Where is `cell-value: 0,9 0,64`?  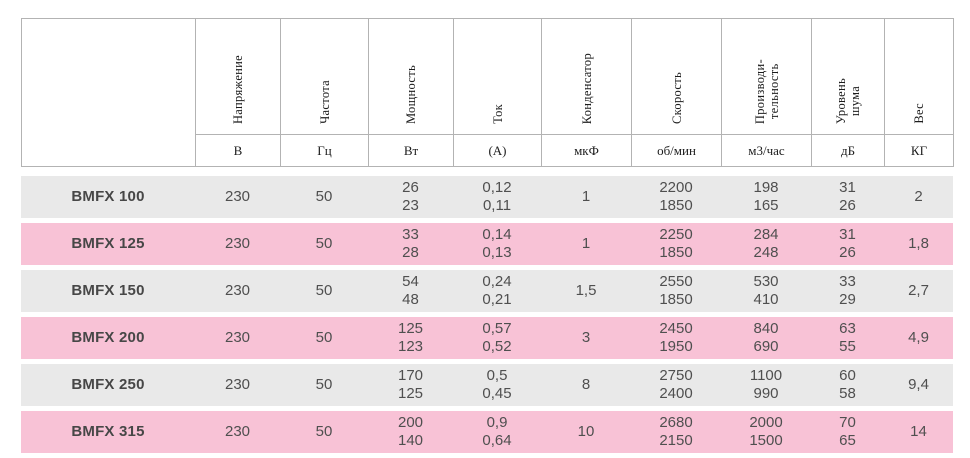
cell-value: 0,9 0,64 is located at coordinates (497, 432).